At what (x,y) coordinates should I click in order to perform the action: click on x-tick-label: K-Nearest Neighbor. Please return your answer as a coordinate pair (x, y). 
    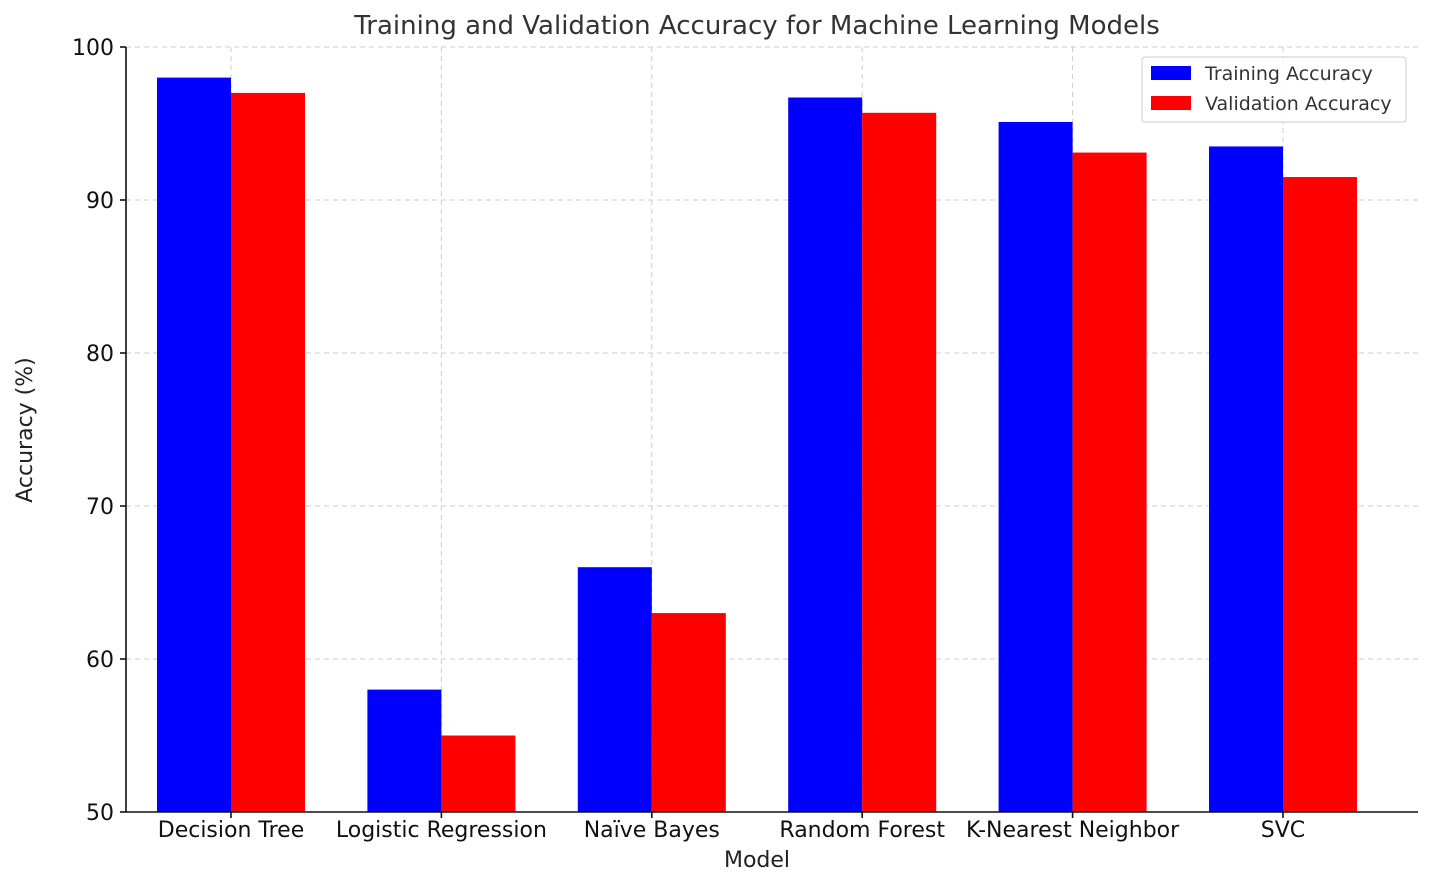
    Looking at the image, I should click on (1073, 830).